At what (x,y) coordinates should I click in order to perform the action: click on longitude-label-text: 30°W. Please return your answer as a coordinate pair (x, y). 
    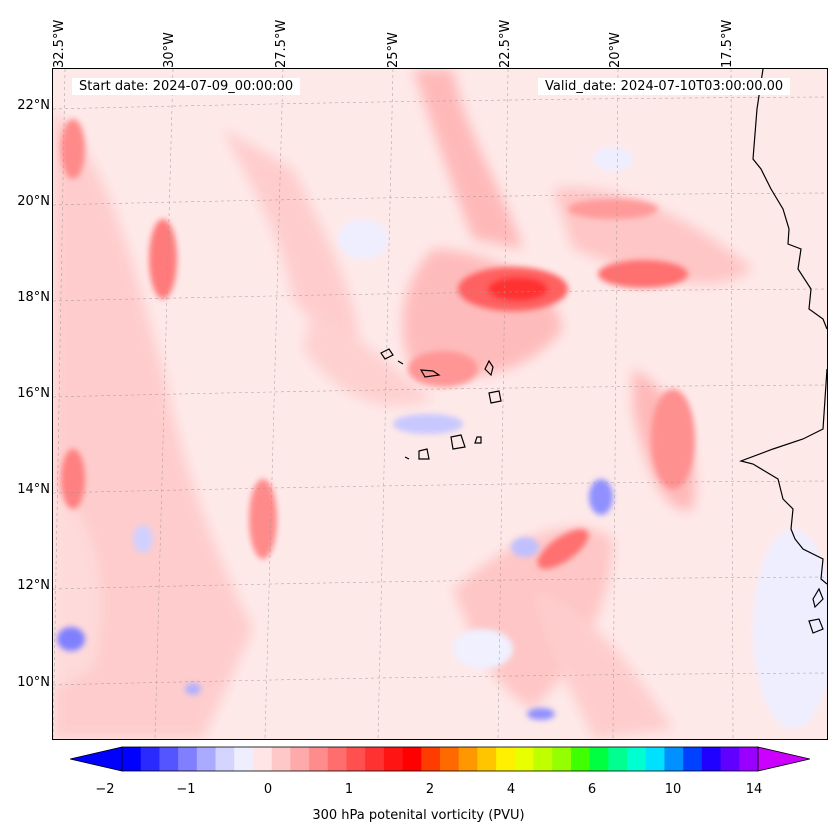
    Looking at the image, I should click on (169, 50).